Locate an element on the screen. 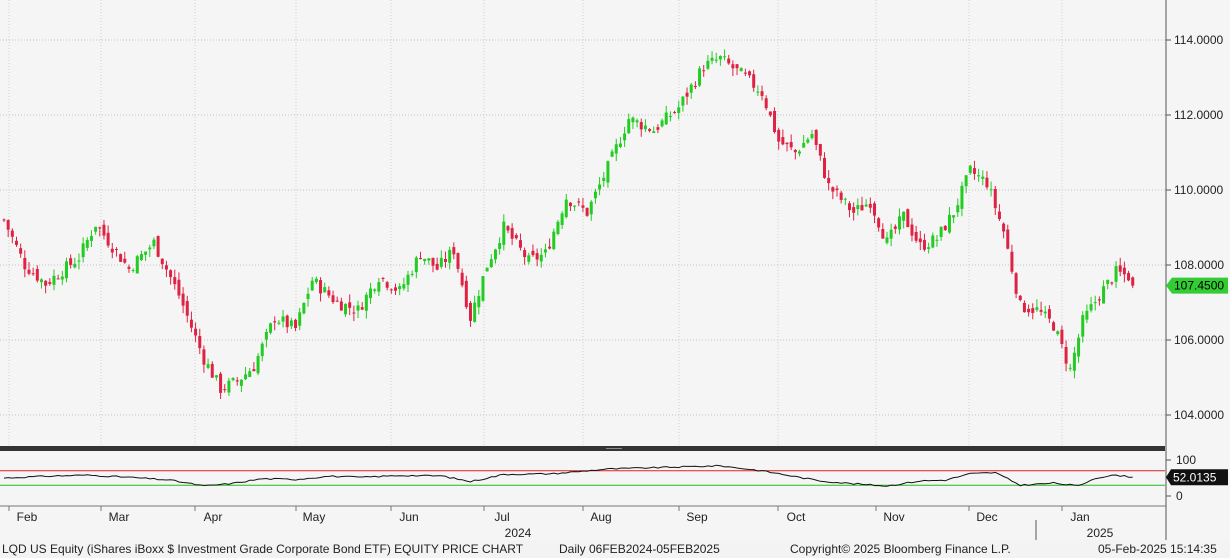  last-price-marker: 107.4500 is located at coordinates (1197, 285).